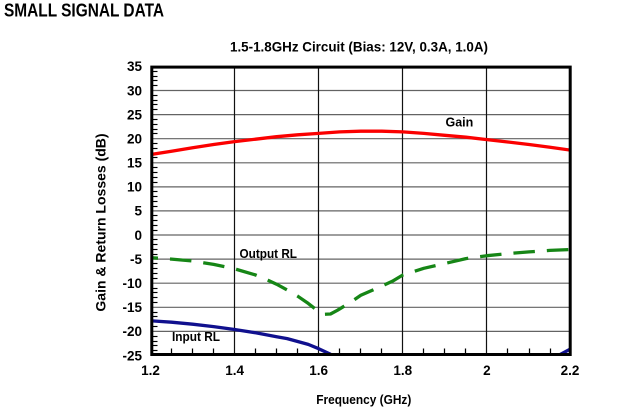 The image size is (644, 413). I want to click on svg-text: 2, so click(487, 370).